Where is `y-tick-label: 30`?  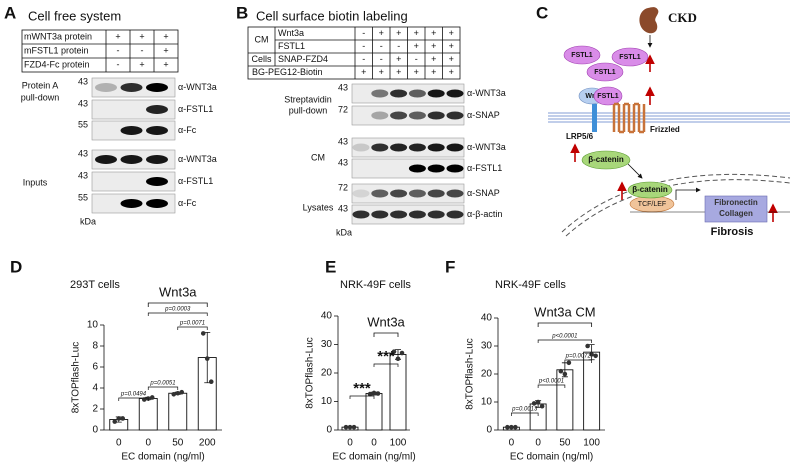
y-tick-label: 30 is located at coordinates (487, 346).